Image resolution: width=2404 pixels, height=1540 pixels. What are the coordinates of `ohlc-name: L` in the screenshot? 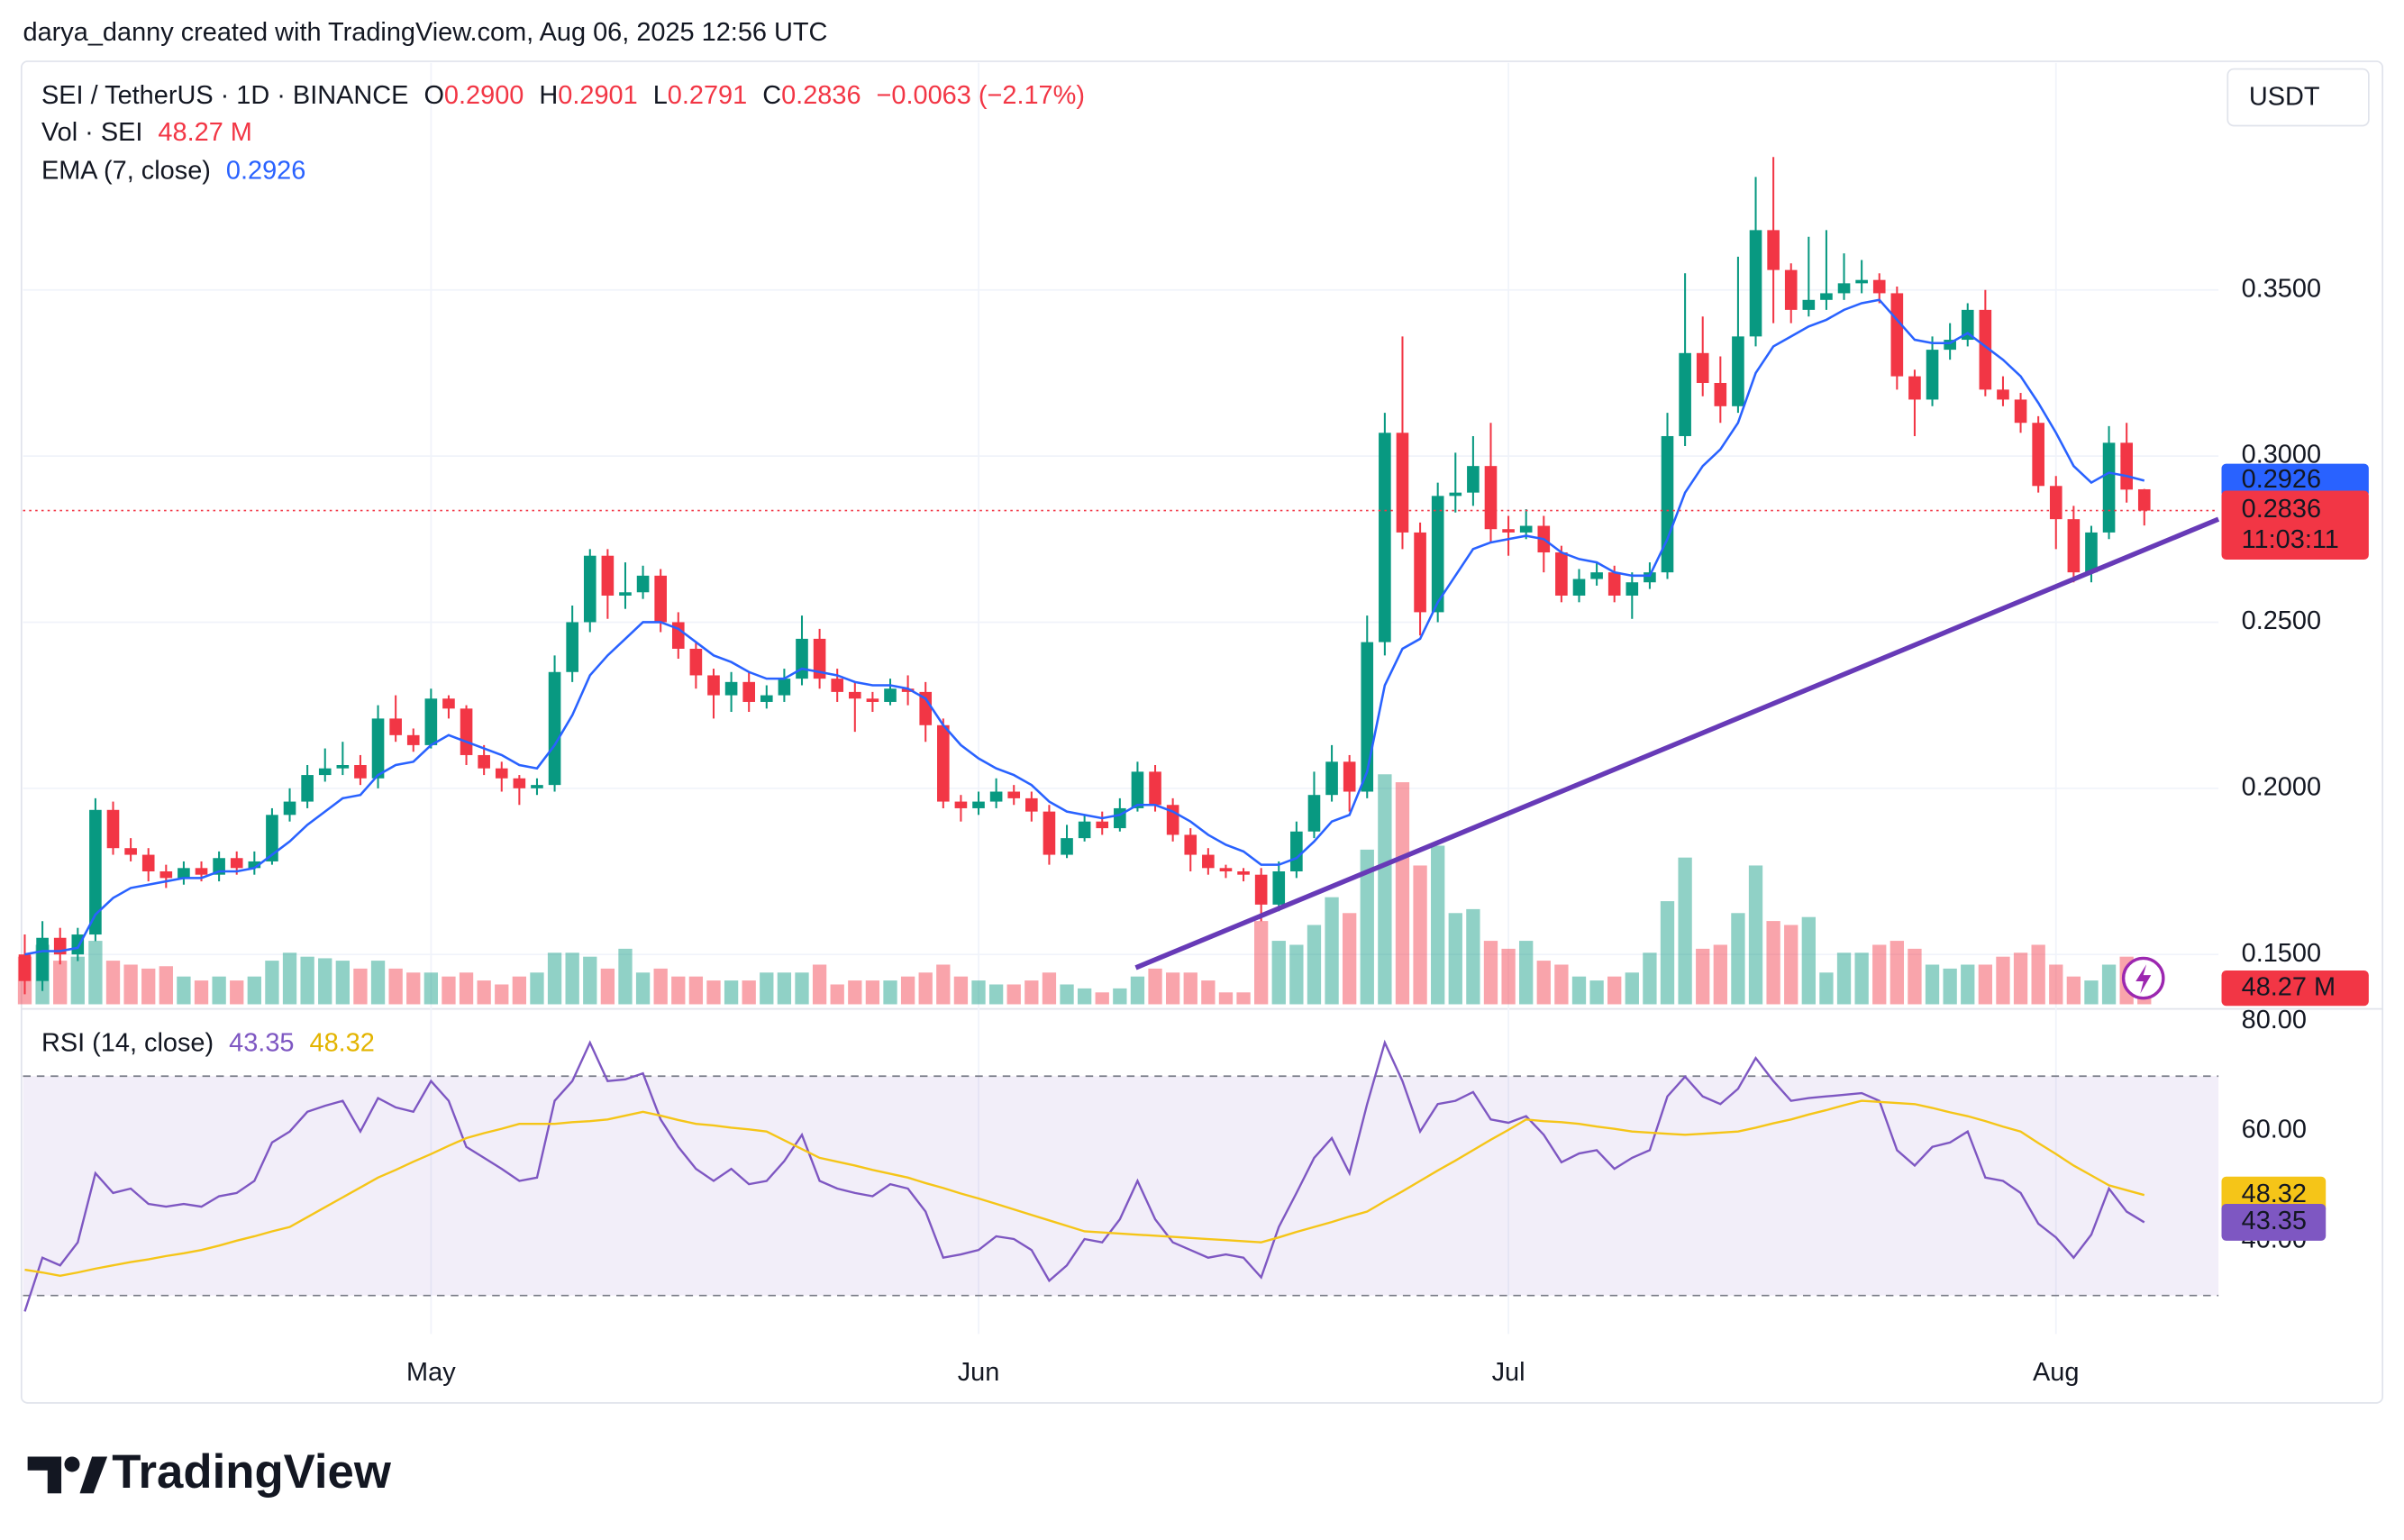 It's located at (660, 95).